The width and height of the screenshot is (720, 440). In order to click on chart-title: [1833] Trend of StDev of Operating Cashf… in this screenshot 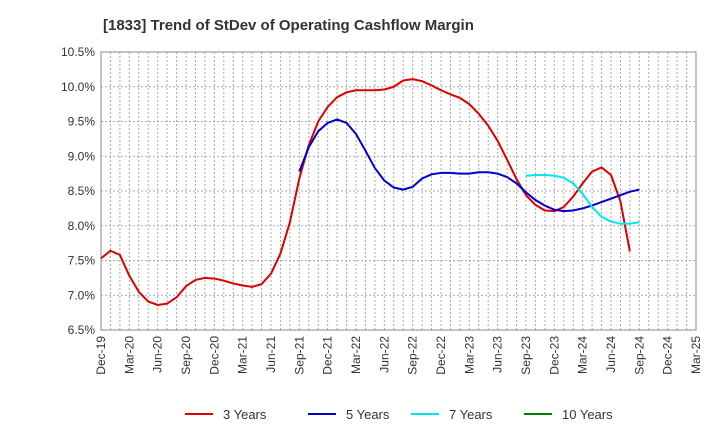, I will do `click(288, 25)`.